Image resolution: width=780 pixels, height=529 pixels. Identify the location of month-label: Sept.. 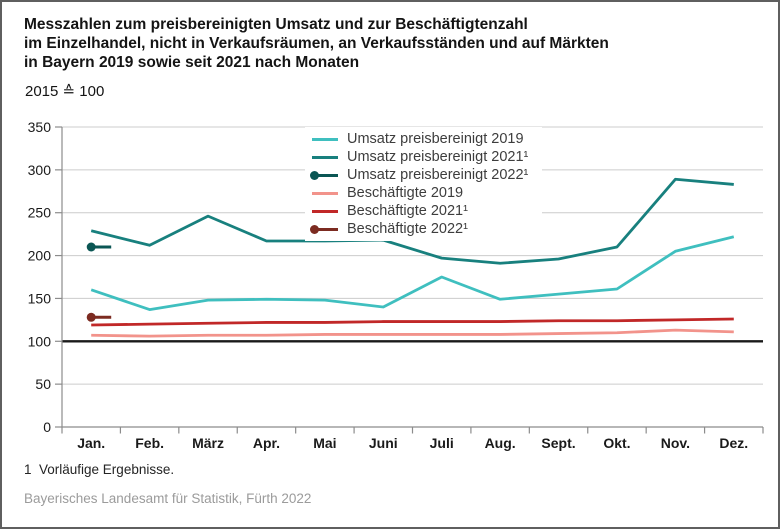
(558, 443).